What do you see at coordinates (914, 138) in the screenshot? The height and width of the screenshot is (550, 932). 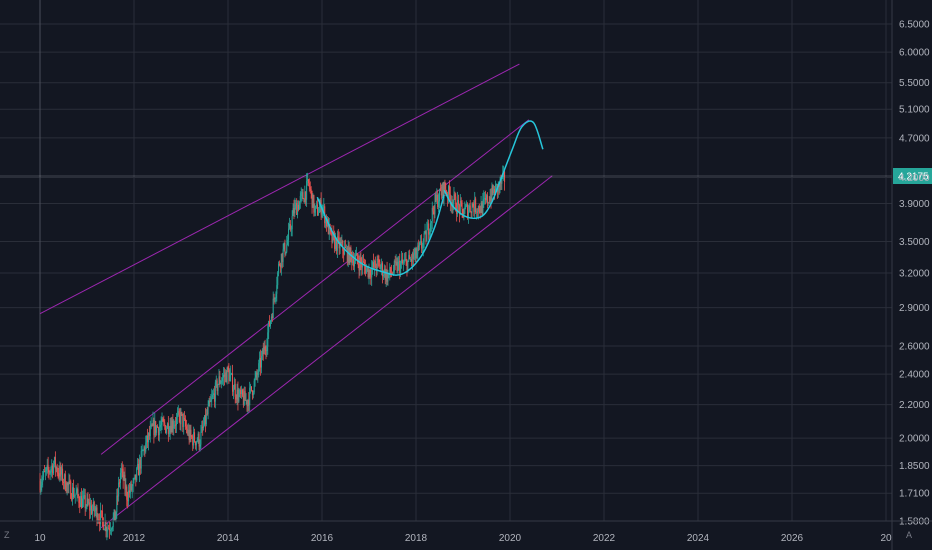 I see `y-tick-label: 4.7000` at bounding box center [914, 138].